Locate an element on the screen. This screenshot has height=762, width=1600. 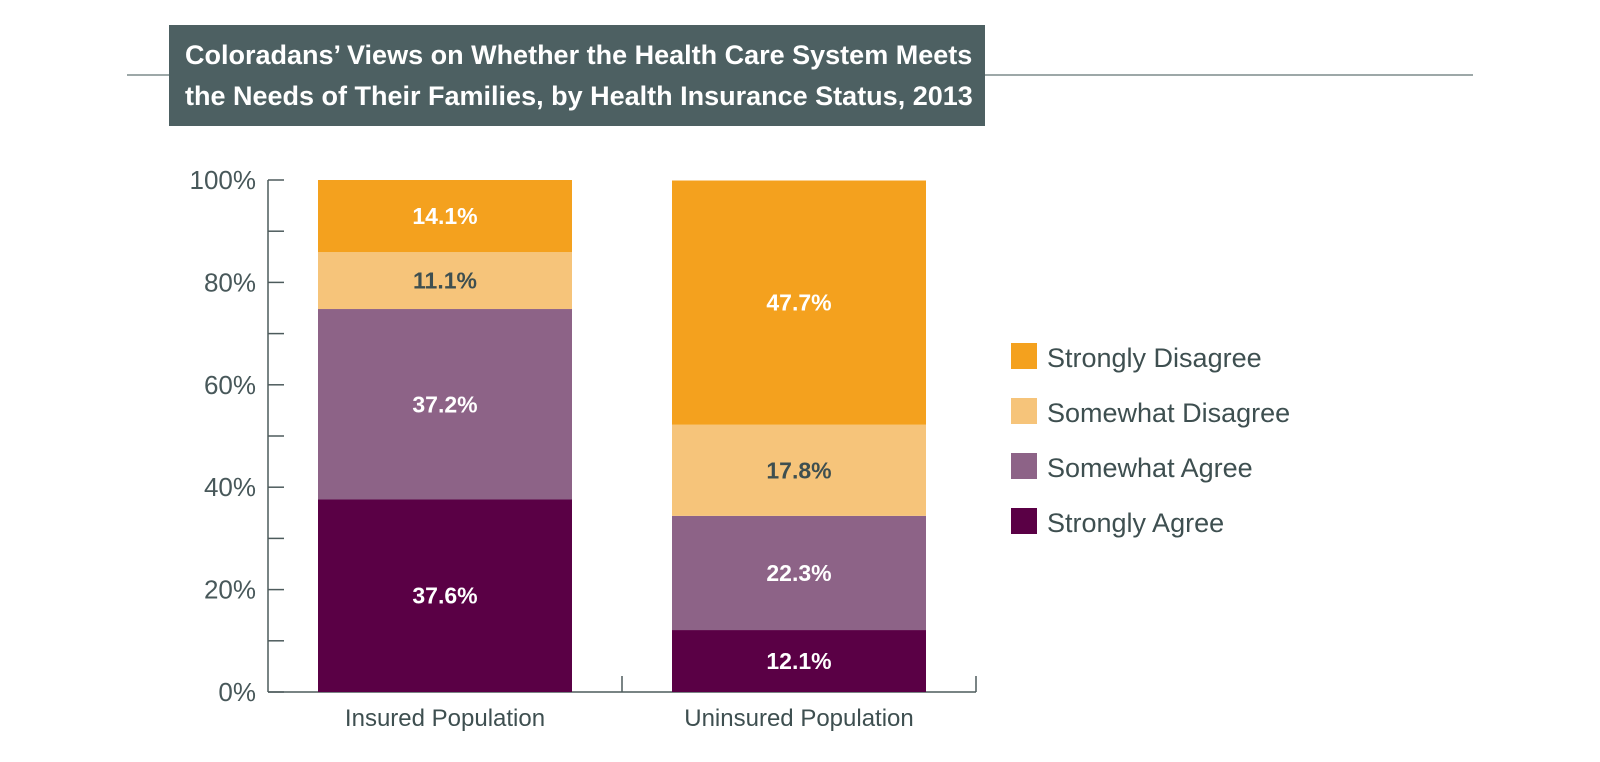
legend-swatch-strongly-disagree is located at coordinates (1024, 356).